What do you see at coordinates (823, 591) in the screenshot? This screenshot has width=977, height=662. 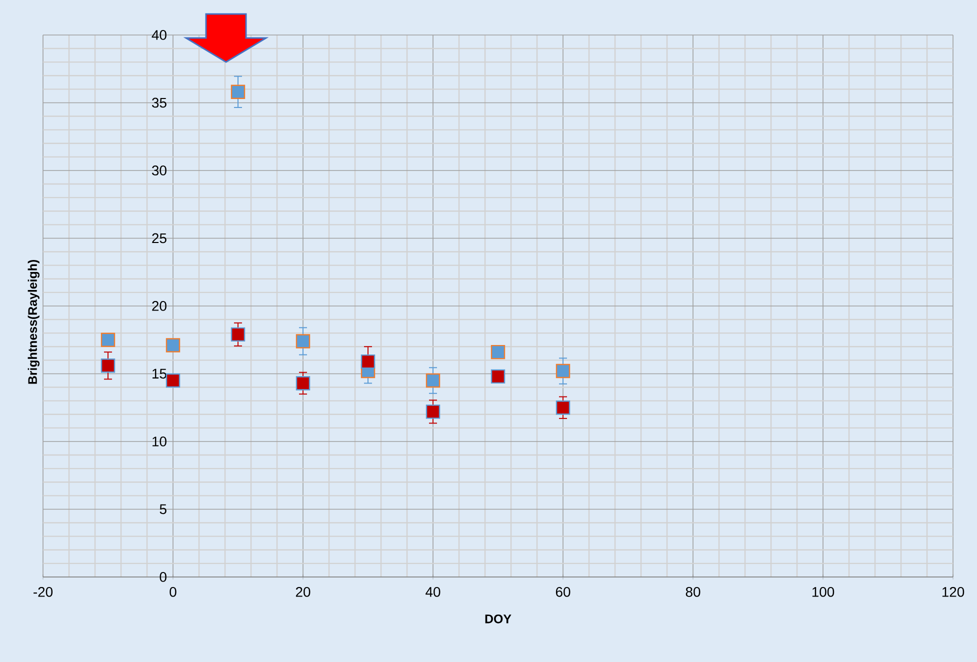 I see `x-tick-label: 100` at bounding box center [823, 591].